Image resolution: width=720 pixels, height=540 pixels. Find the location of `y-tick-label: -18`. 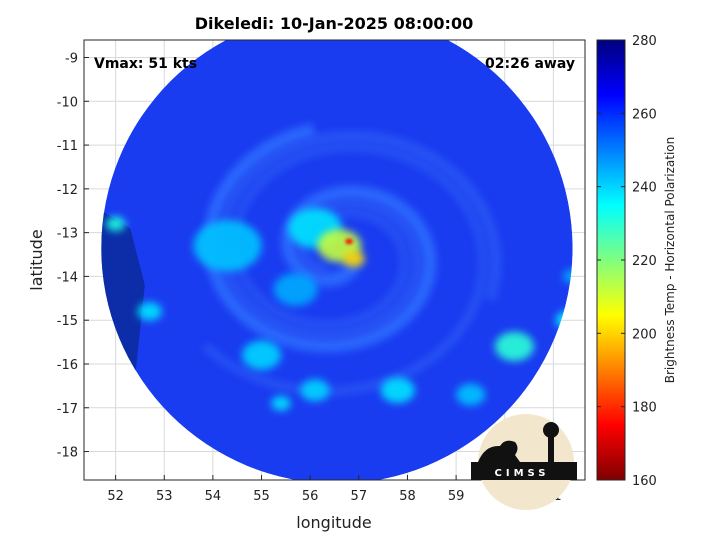

y-tick-label: -18 is located at coordinates (67, 453).